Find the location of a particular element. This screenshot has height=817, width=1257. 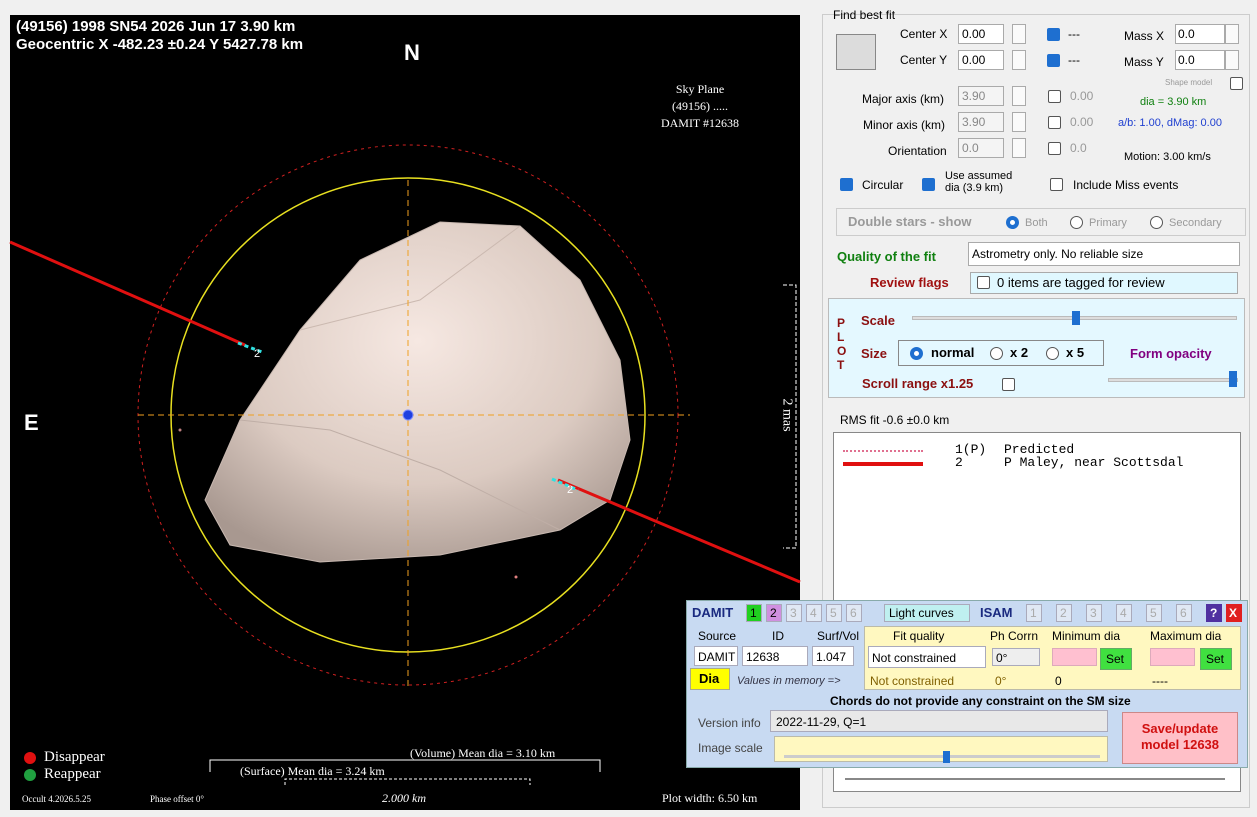

uncertainty-label: 0.00 is located at coordinates (1082, 122).